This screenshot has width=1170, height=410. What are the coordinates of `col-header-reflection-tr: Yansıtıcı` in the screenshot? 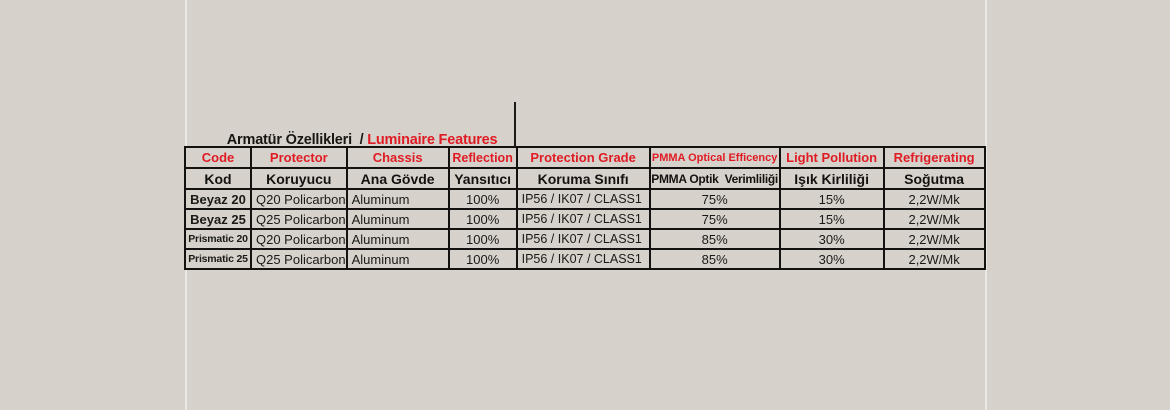 It's located at (482, 178).